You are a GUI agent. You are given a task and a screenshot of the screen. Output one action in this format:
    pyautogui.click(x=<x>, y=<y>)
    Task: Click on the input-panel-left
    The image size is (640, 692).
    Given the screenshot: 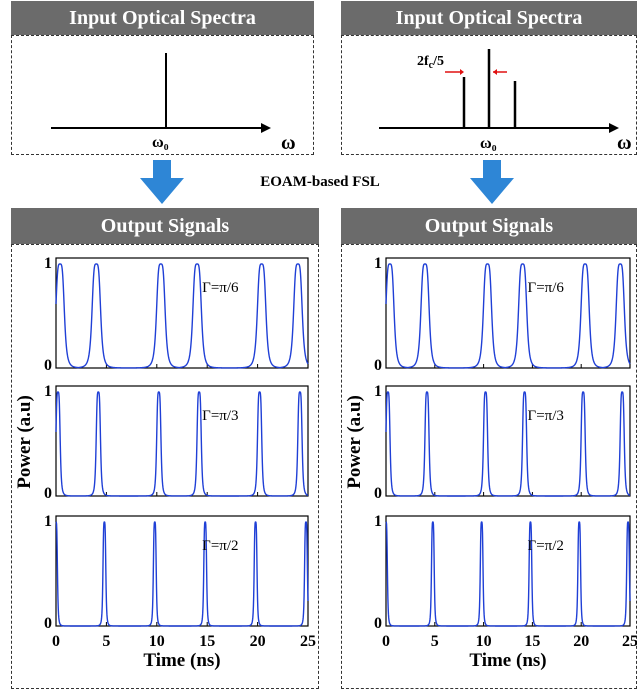 What is the action you would take?
    pyautogui.click(x=162, y=95)
    